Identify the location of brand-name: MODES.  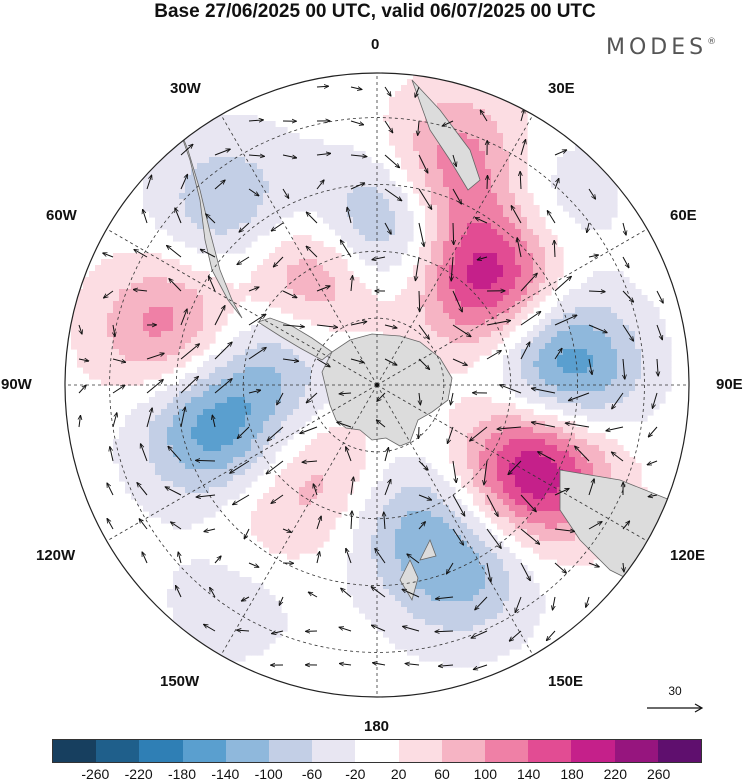
(656, 47).